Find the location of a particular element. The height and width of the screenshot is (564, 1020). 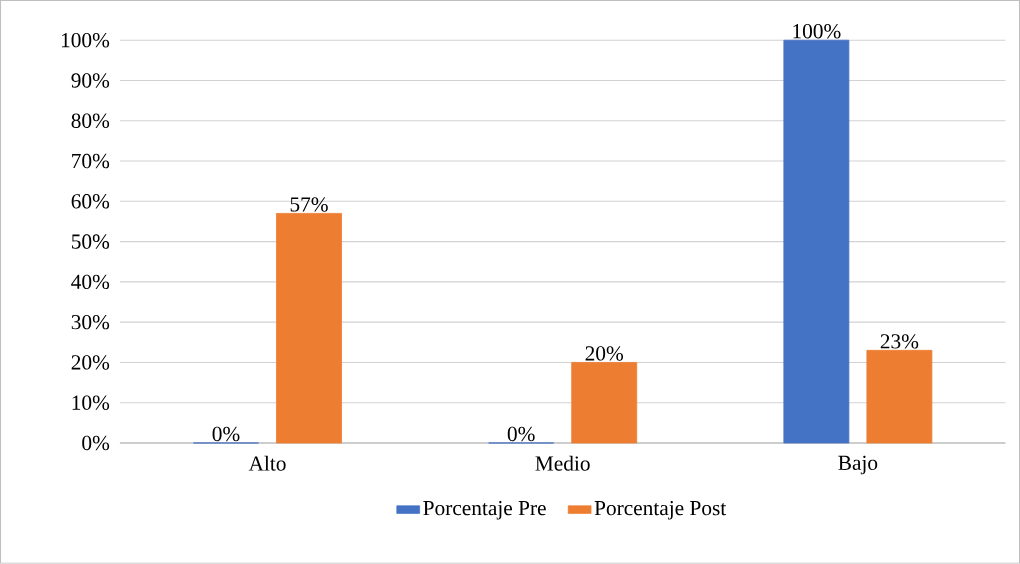

y-tick-label: 40% is located at coordinates (90, 282).